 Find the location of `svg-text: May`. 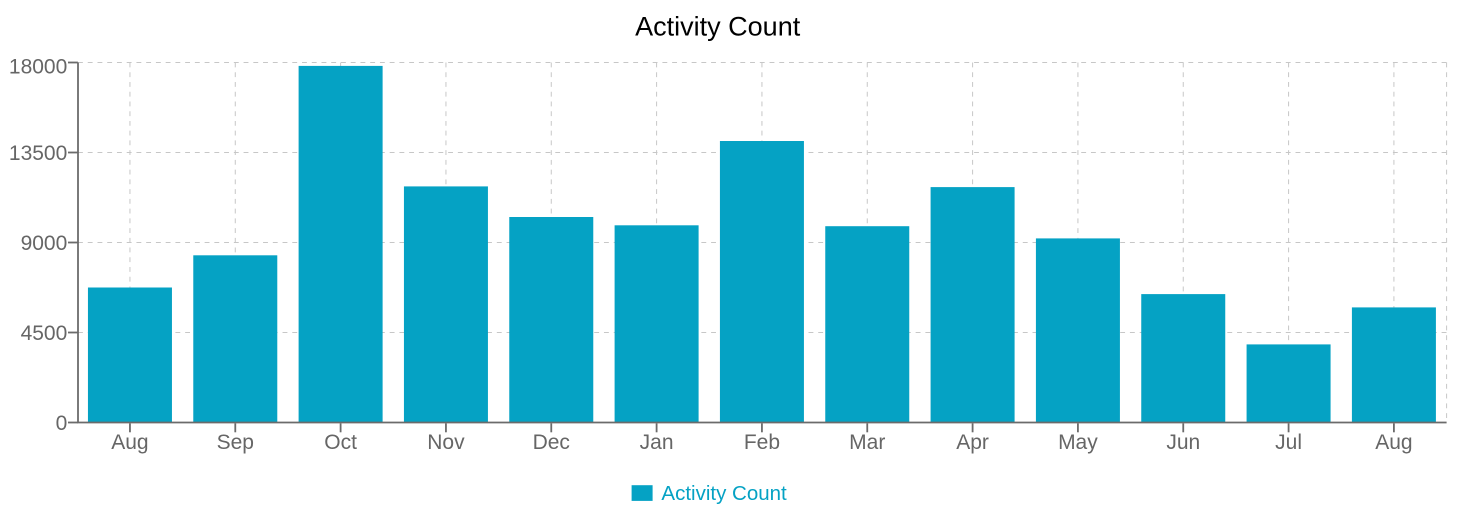

svg-text: May is located at coordinates (1078, 442).